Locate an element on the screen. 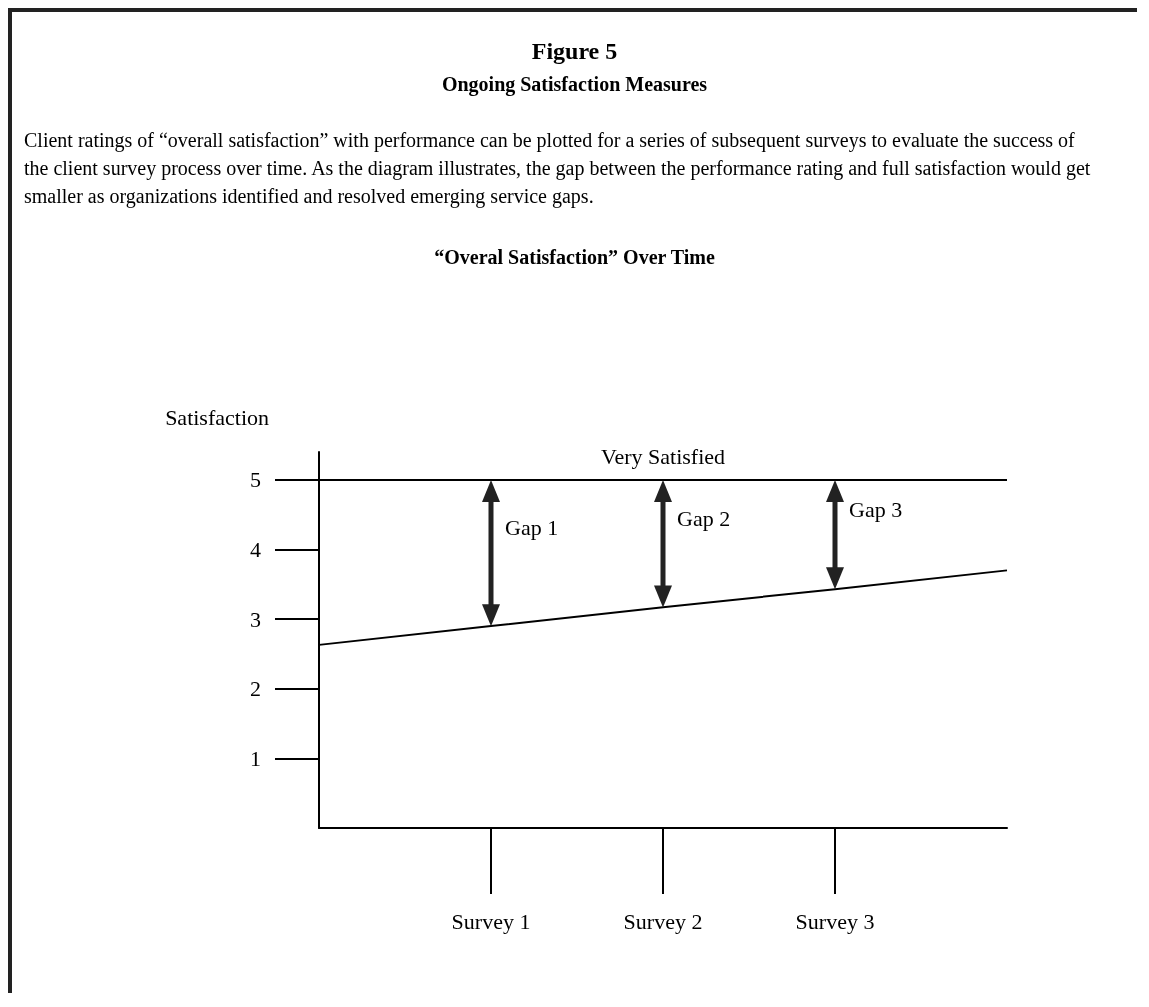  x-tick-label: Survey 1 is located at coordinates (491, 921).